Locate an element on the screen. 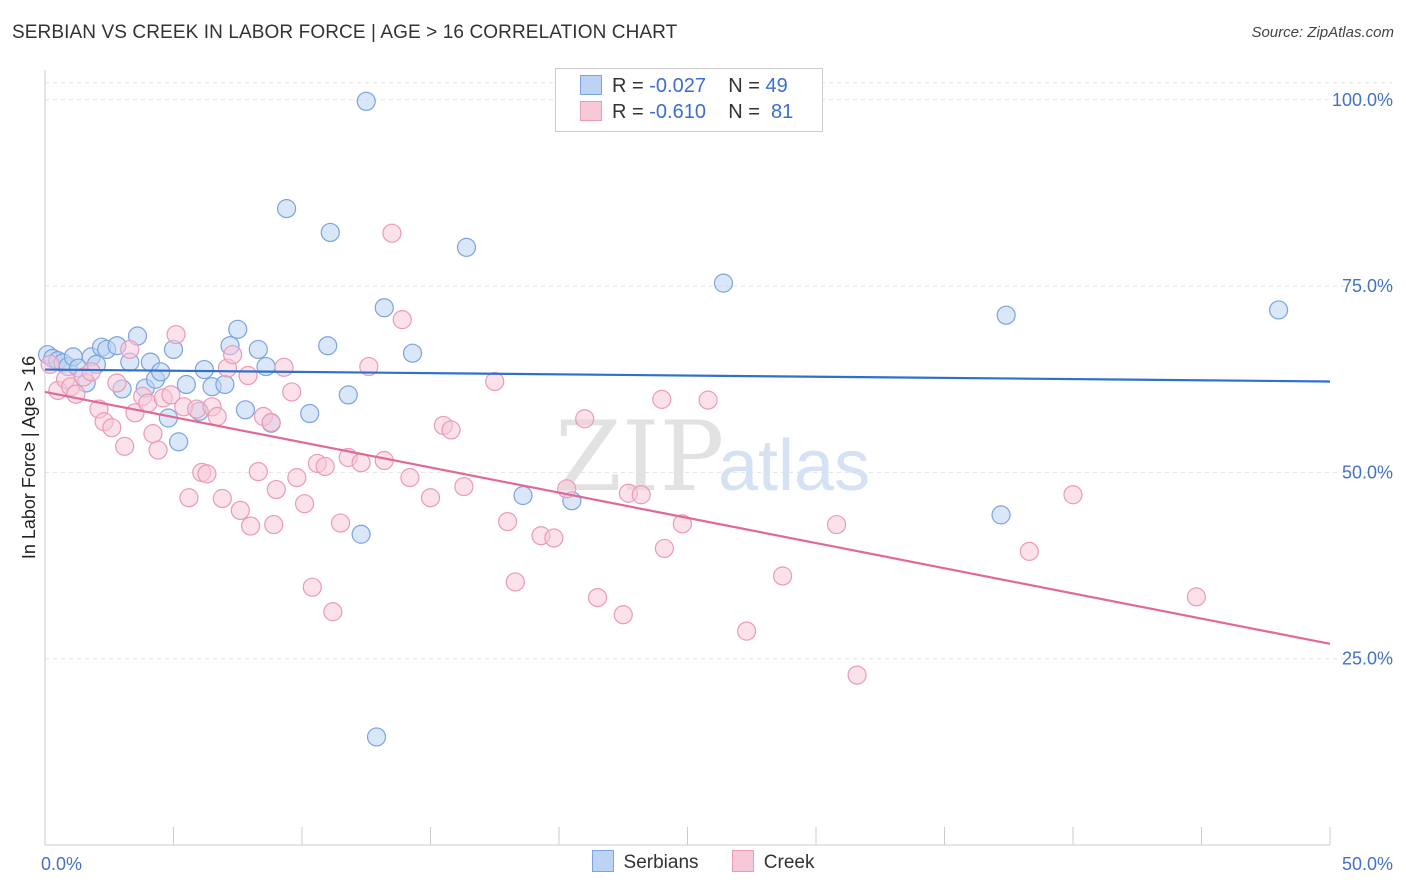 The height and width of the screenshot is (892, 1406). x-tick-label-min: 0.0% is located at coordinates (61, 864).